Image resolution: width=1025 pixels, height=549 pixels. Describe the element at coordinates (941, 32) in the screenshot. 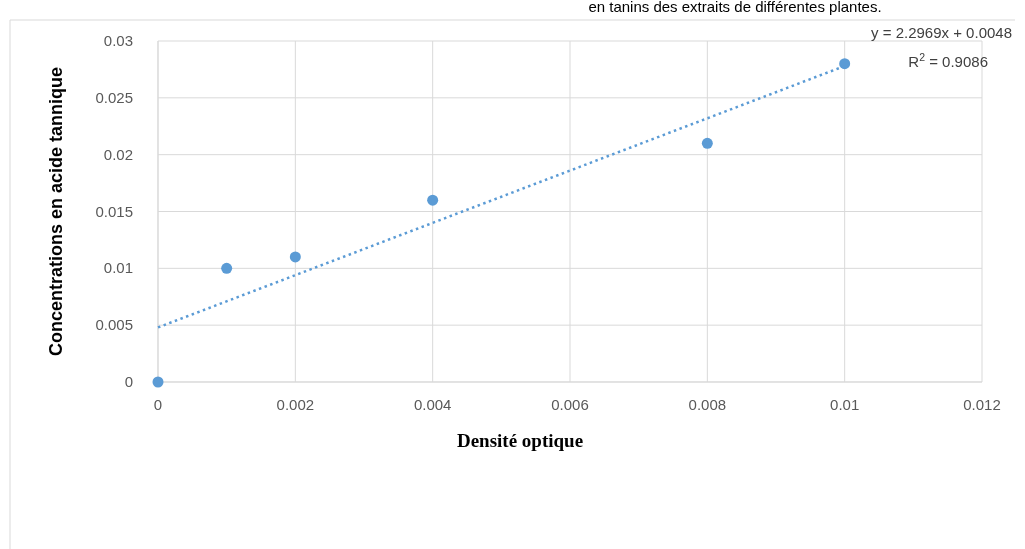

I see `annotation: y = 2.2969x + 0.0048` at that location.